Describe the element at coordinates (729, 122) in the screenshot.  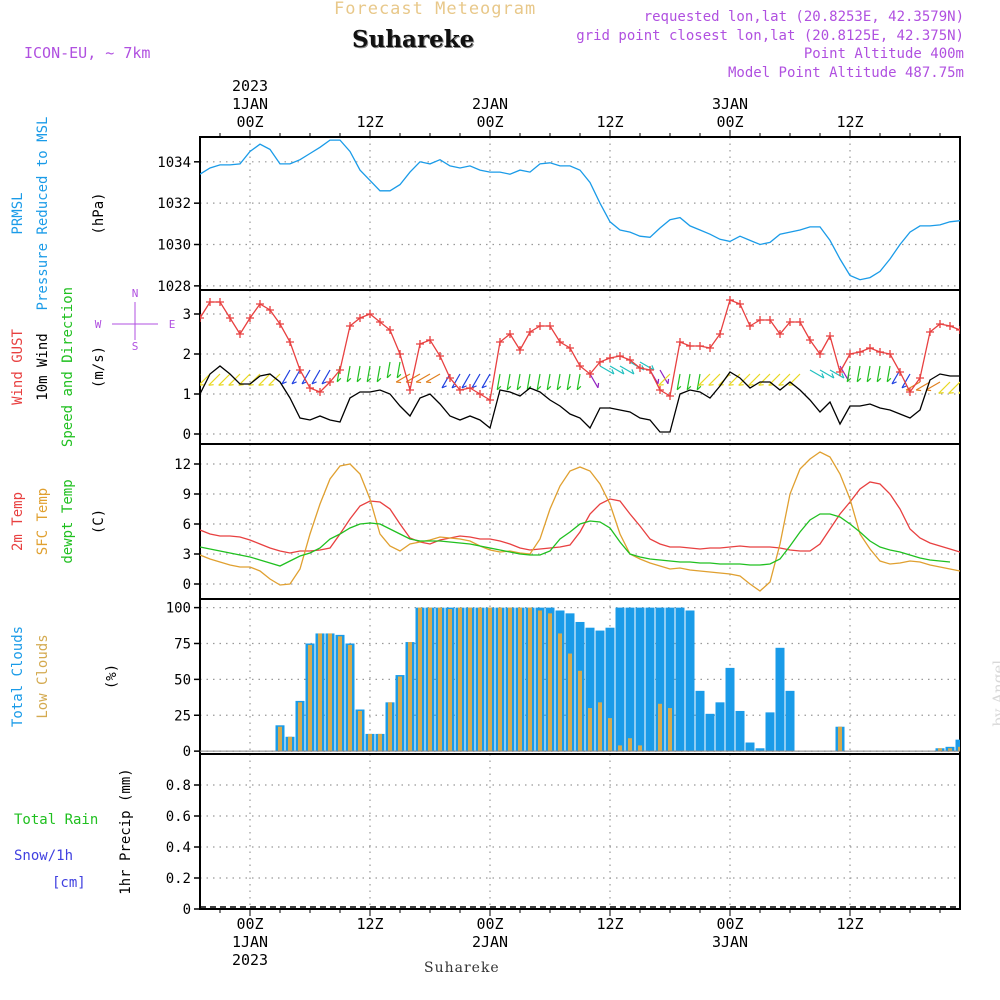
I see `top-axis-label: 00Z` at that location.